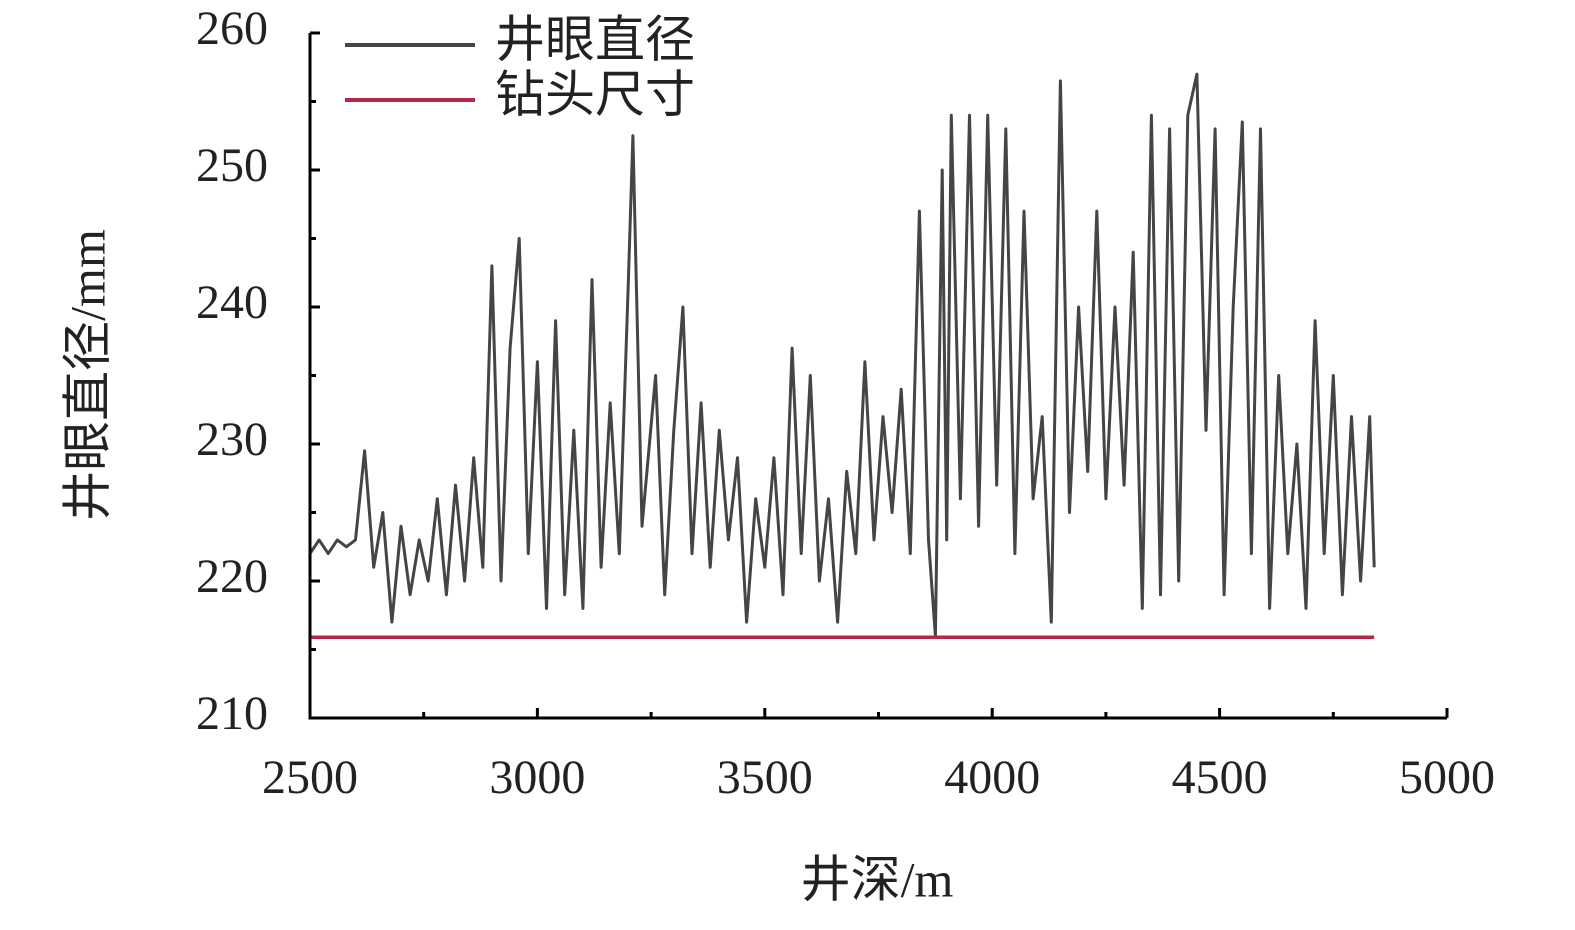 This screenshot has height=930, width=1575. I want to click on y-tick-label: 240, so click(232, 302).